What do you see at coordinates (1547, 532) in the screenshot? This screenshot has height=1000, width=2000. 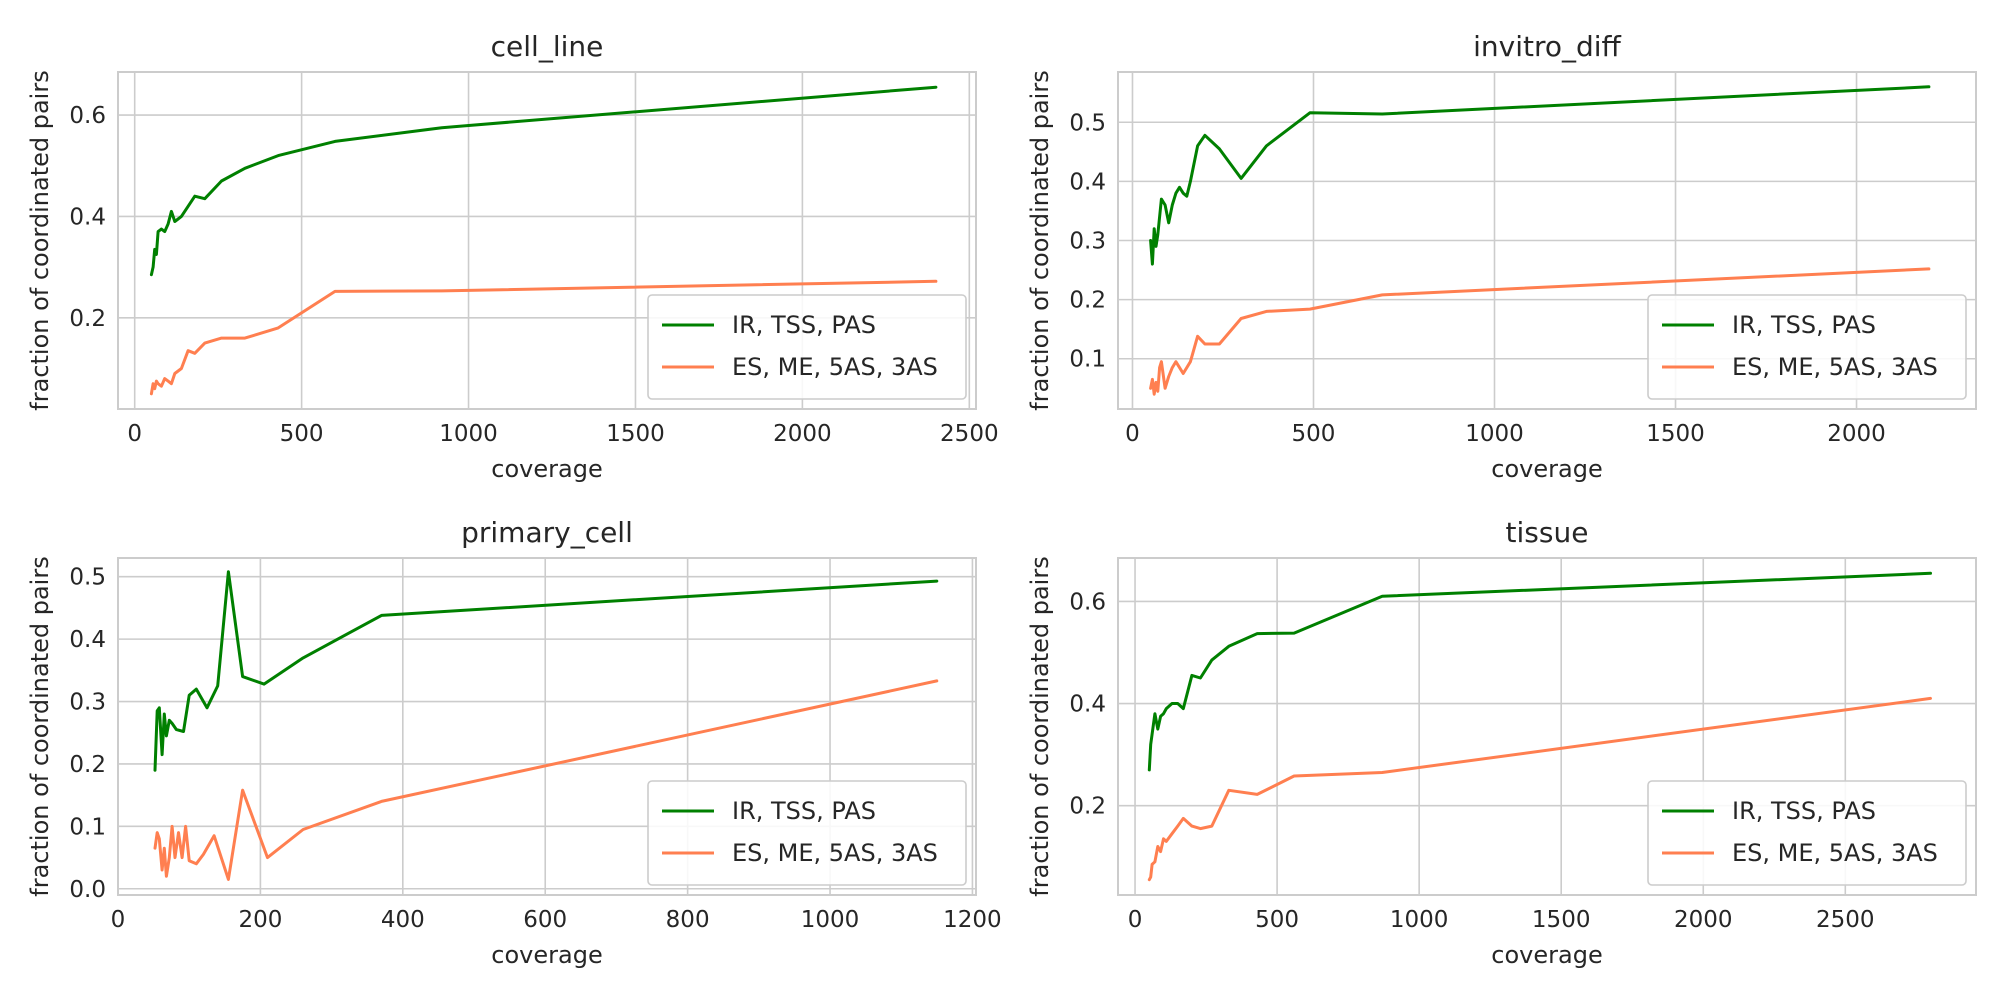 I see `subplot-title: tissue` at bounding box center [1547, 532].